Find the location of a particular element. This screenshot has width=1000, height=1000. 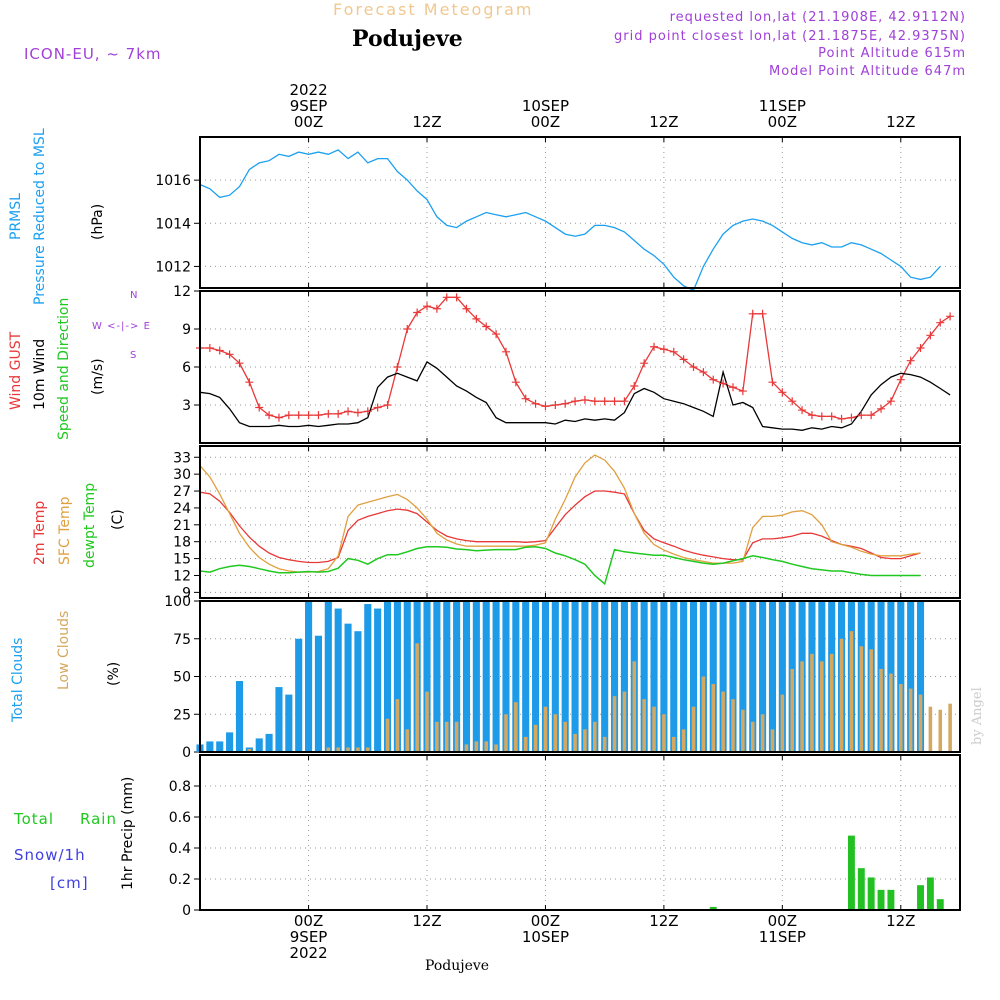

y-tick-label: 0.2 is located at coordinates (180, 880).